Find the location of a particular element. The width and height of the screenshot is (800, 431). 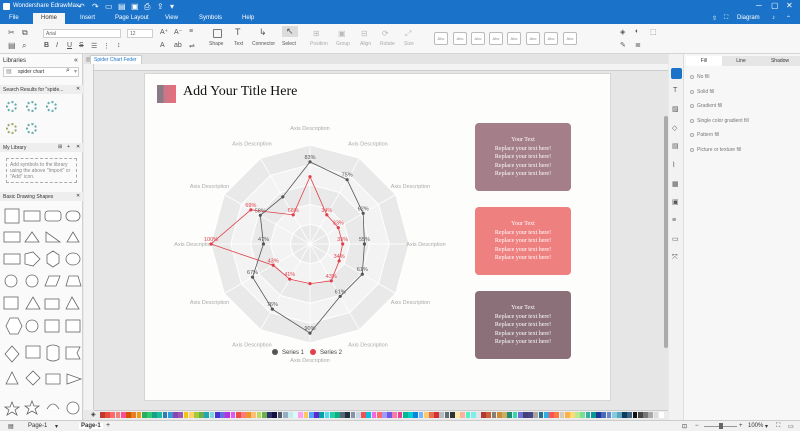

group-label: Group is located at coordinates (343, 44).